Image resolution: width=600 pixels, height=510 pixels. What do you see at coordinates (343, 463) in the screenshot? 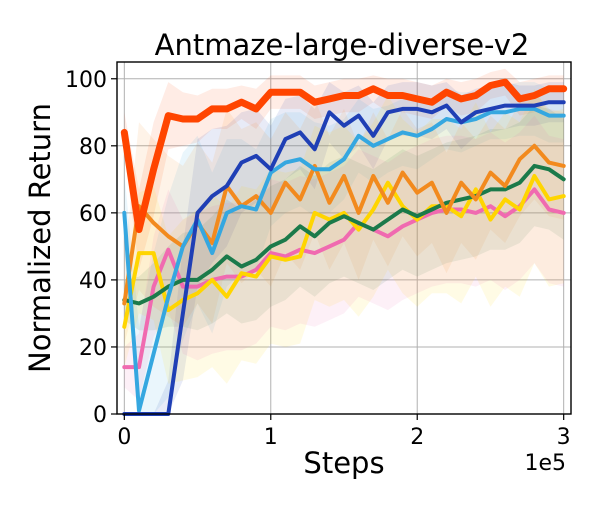
I see `x-axis-label: Steps` at bounding box center [343, 463].